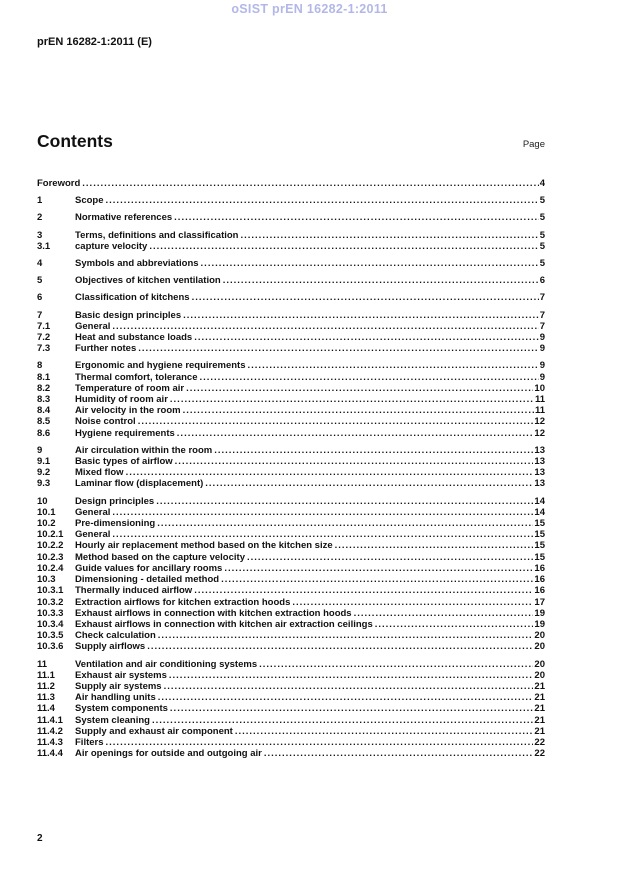 The height and width of the screenshot is (877, 619). I want to click on toc-entry: 11.4.1 System cleaning 21, so click(291, 720).